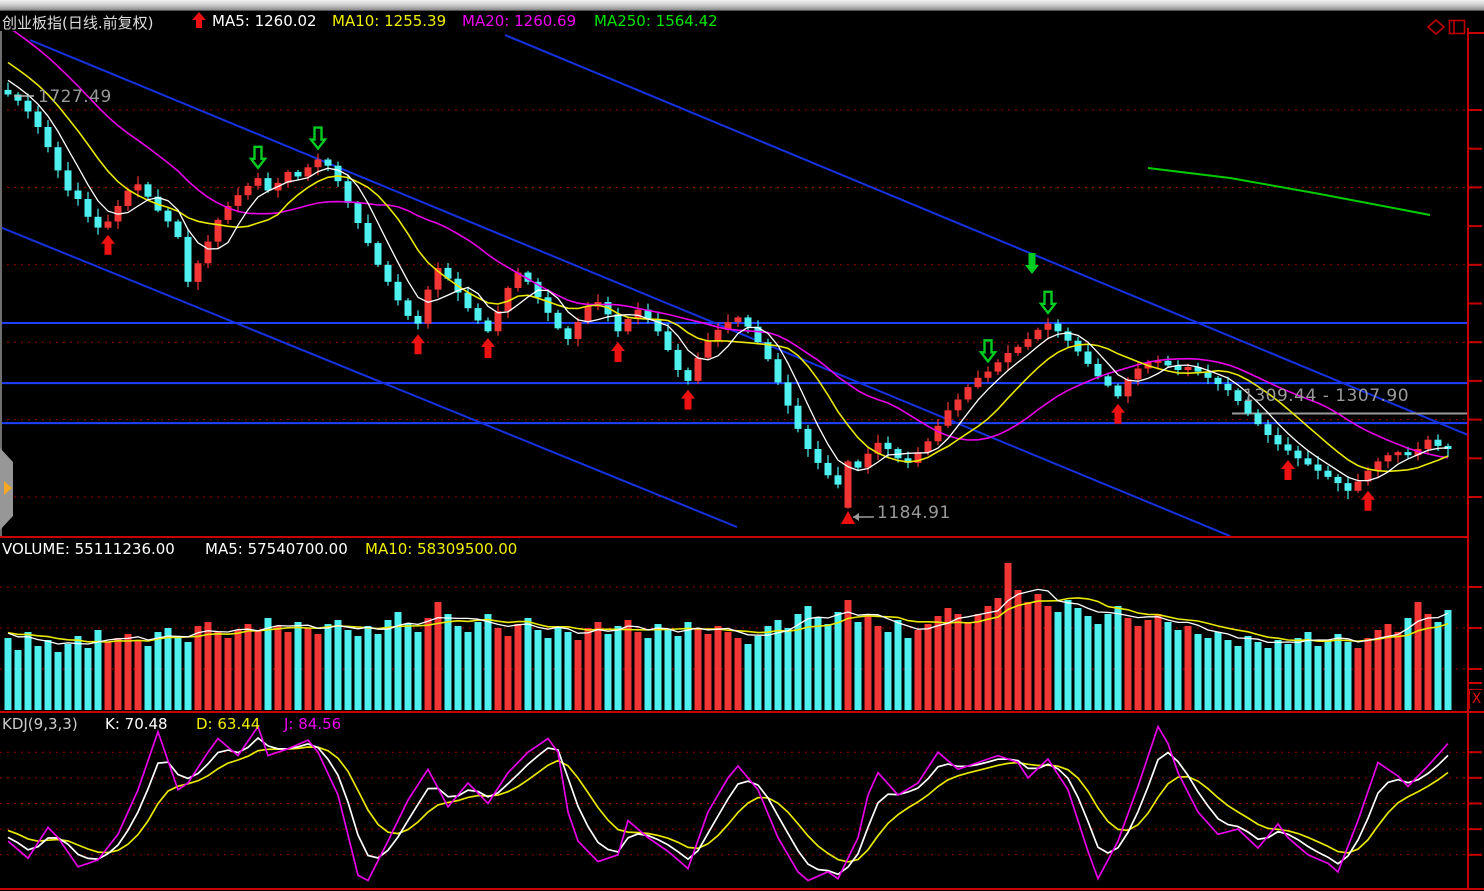 The image size is (1484, 891). Describe the element at coordinates (313, 724) in the screenshot. I see `kdj-j-label: J: 84.56` at that location.